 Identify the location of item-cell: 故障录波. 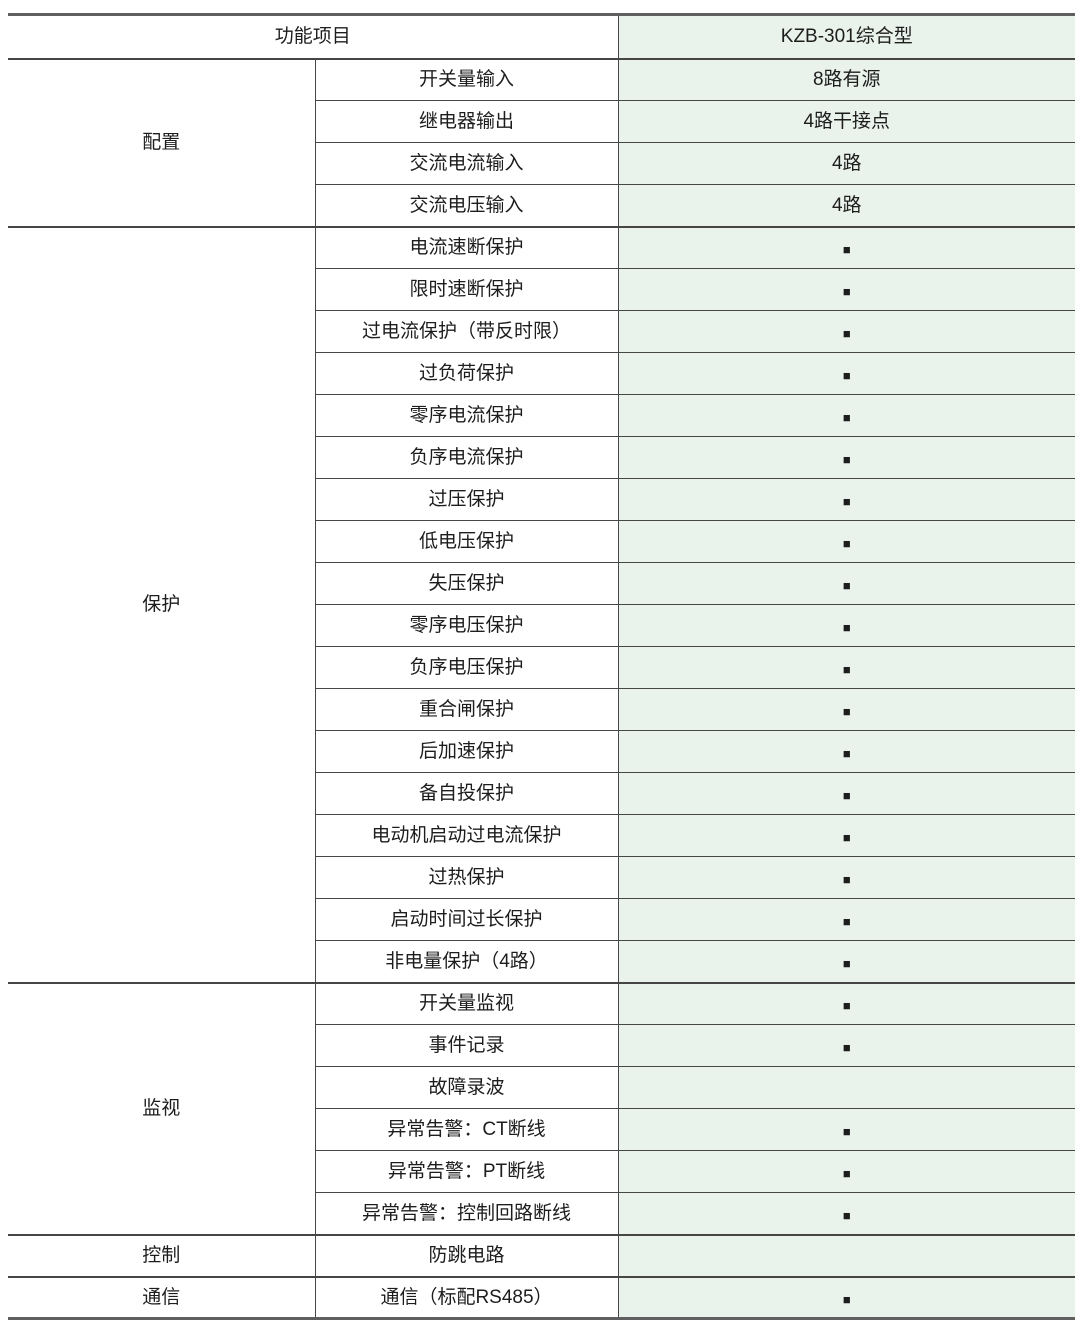
(466, 1087).